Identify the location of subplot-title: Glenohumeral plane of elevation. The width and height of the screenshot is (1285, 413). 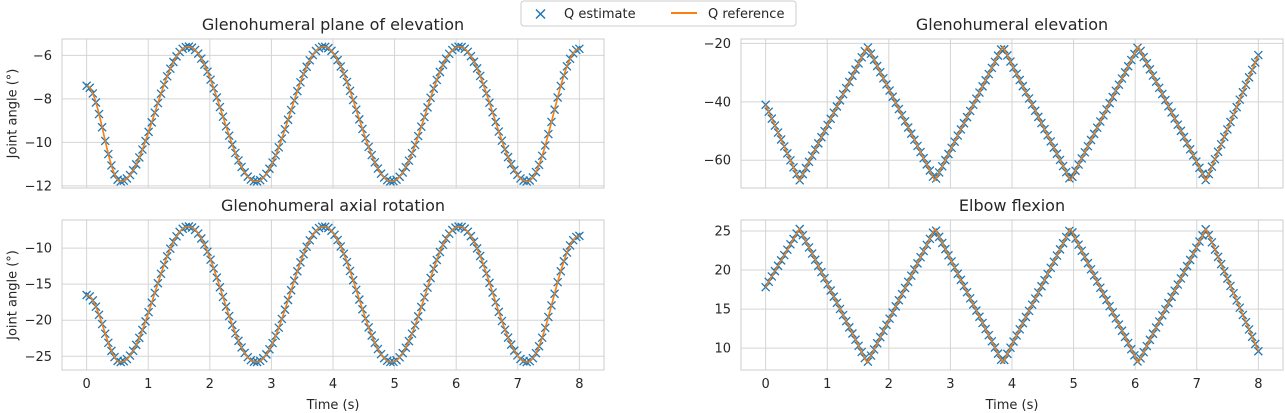
(333, 24).